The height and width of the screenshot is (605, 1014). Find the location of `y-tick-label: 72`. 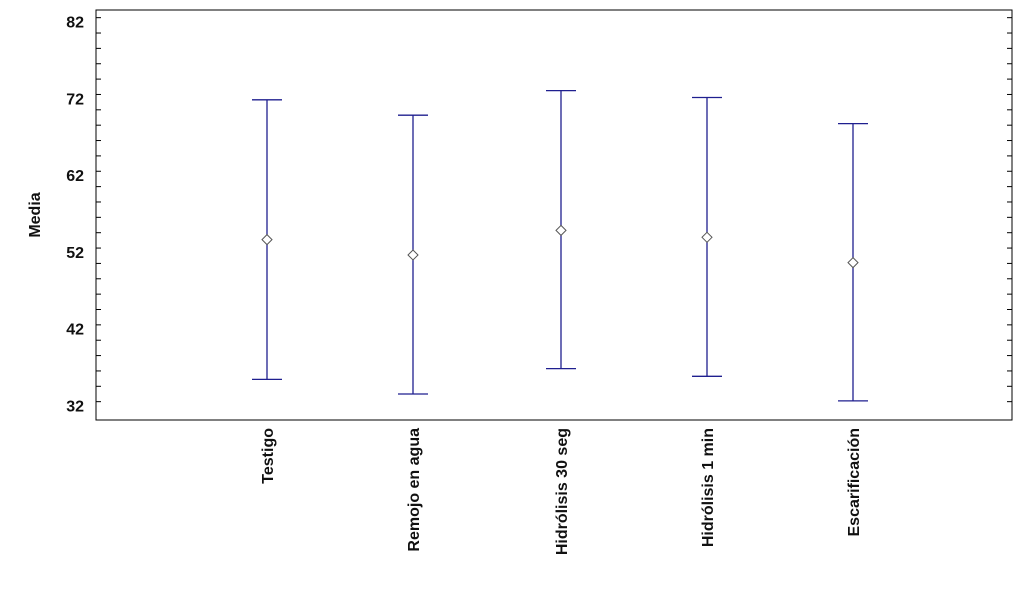

y-tick-label: 72 is located at coordinates (75, 99).